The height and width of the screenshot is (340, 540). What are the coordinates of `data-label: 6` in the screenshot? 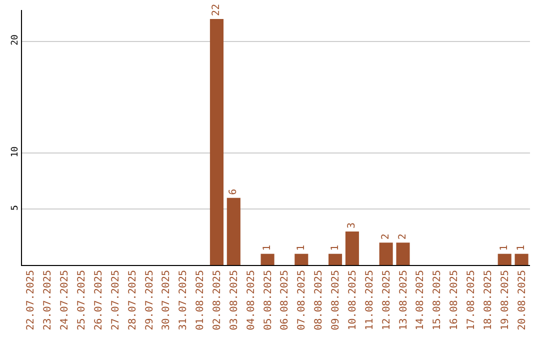 It's located at (234, 191).